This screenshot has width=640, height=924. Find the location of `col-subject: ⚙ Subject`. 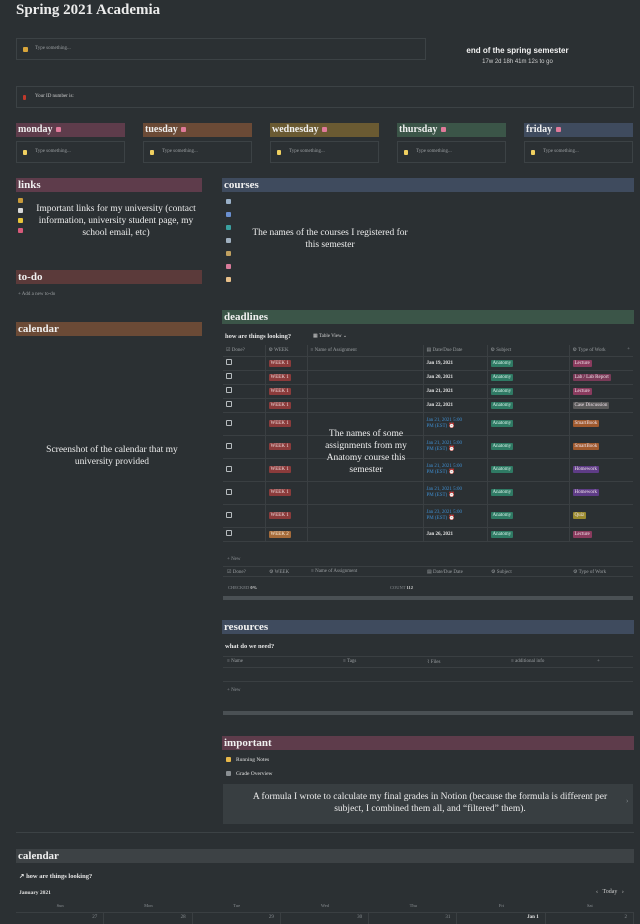

col-subject: ⚙ Subject is located at coordinates (528, 351).